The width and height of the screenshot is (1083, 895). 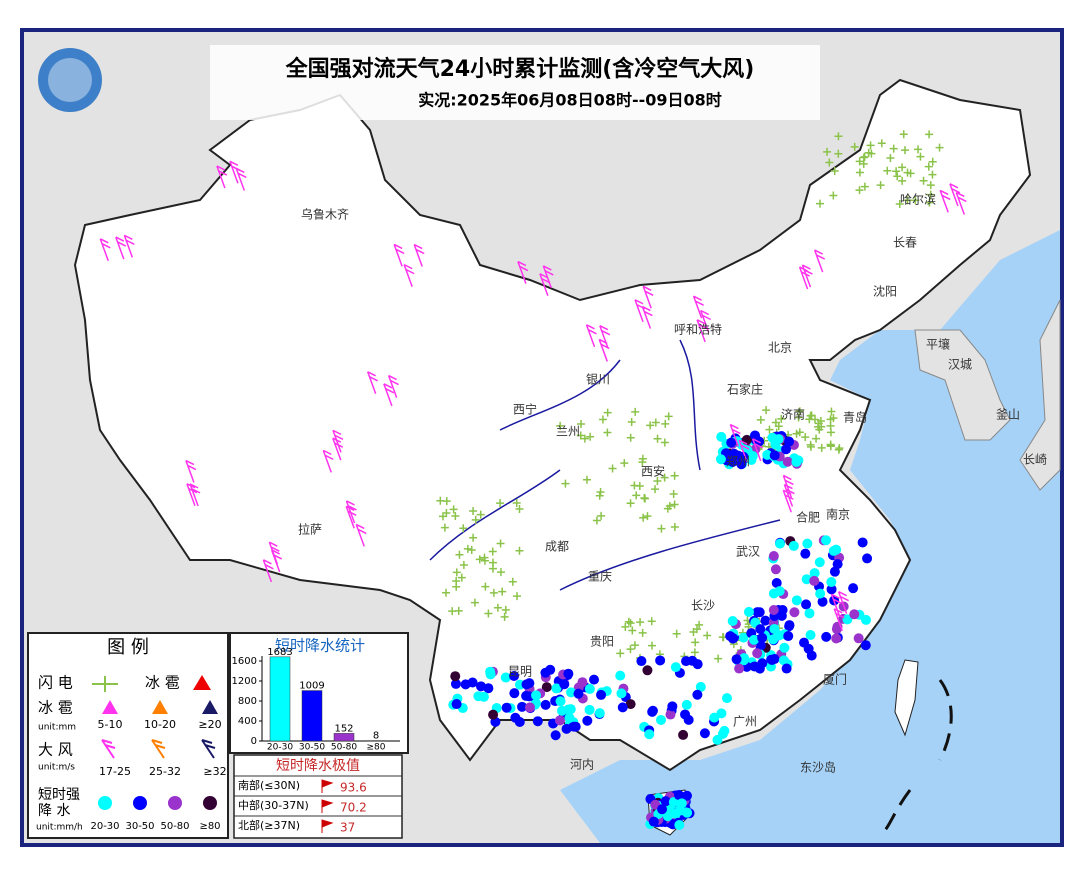 I want to click on rain-label: 短时强, so click(x=59, y=795).